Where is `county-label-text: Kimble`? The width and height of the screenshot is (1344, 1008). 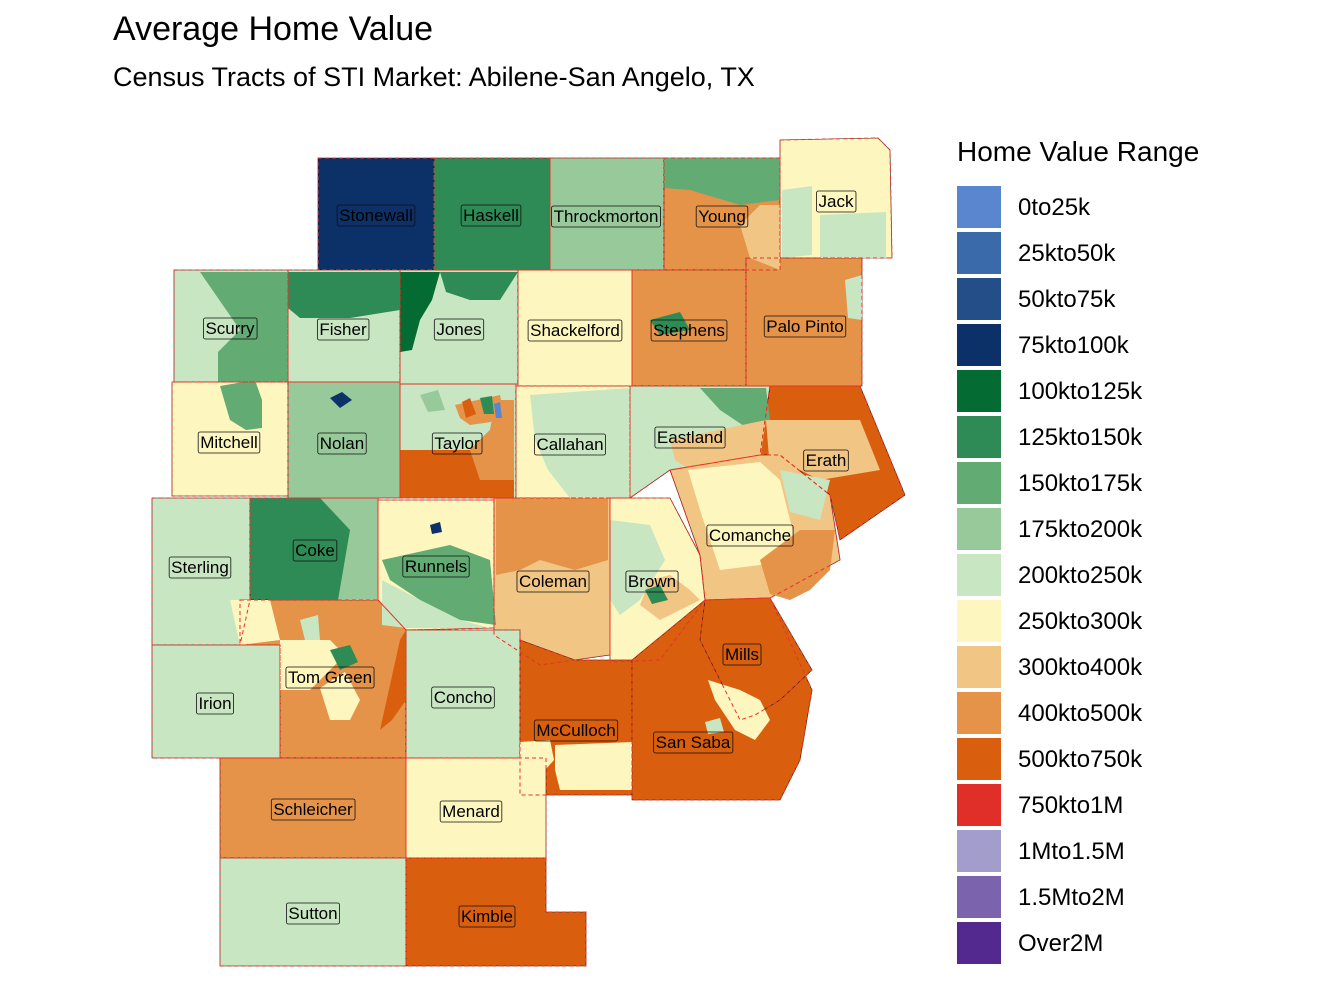 county-label-text: Kimble is located at coordinates (487, 916).